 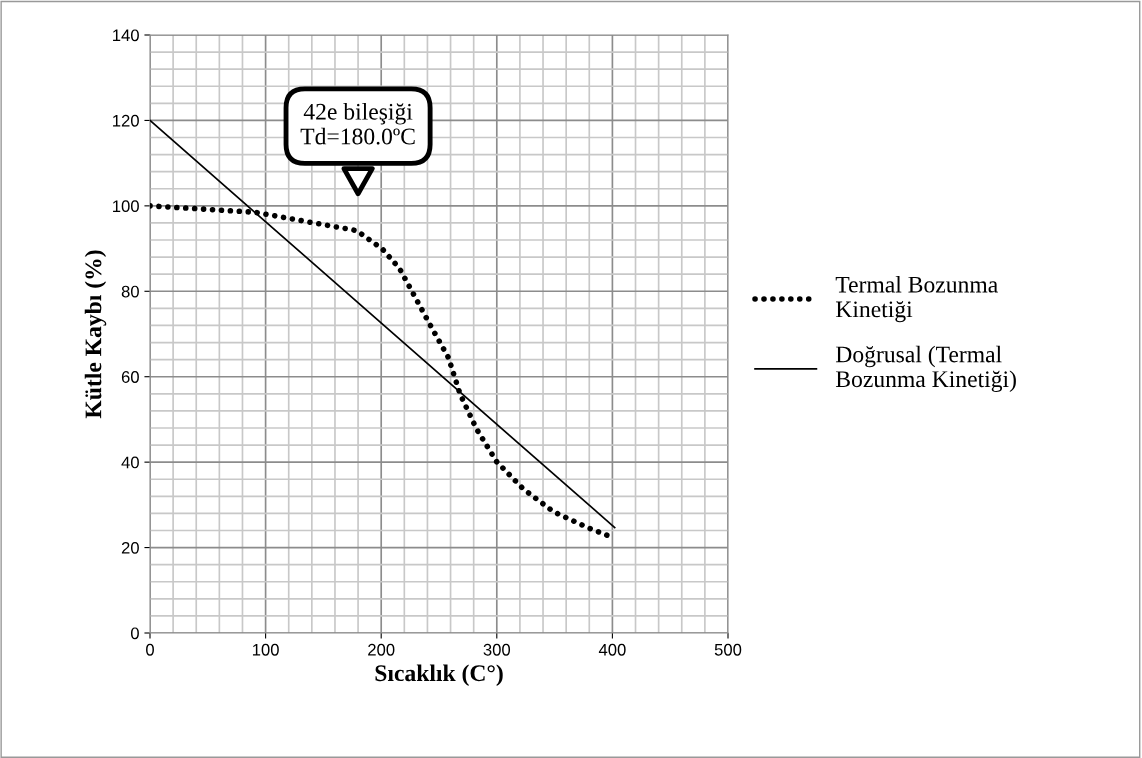 What do you see at coordinates (150, 649) in the screenshot?
I see `x-tick-label: 0` at bounding box center [150, 649].